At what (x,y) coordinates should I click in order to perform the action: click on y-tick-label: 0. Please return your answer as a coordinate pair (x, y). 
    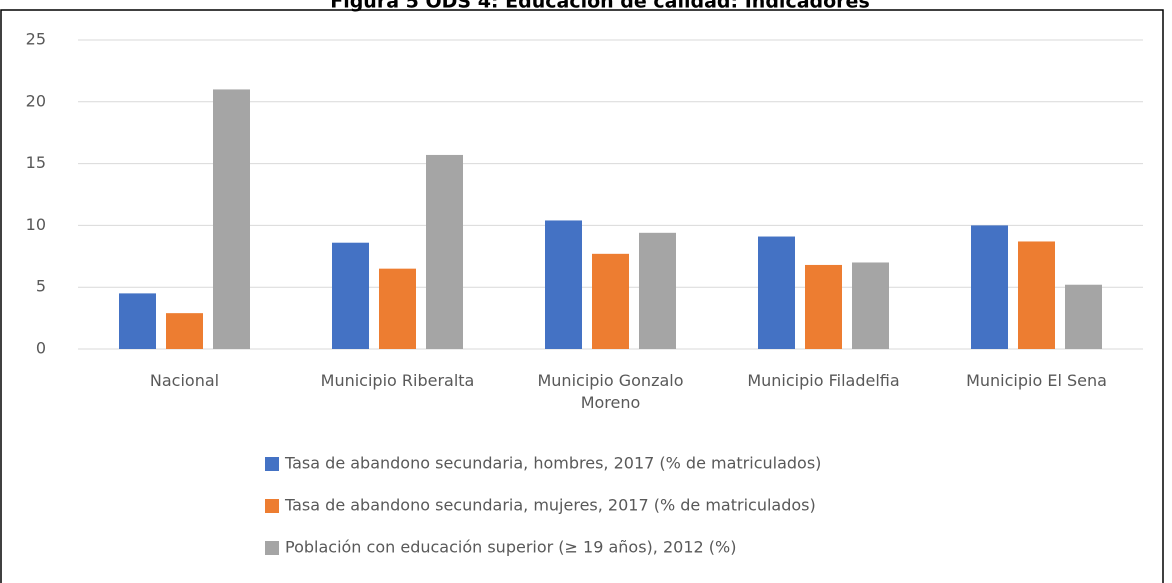
    Looking at the image, I should click on (41, 348).